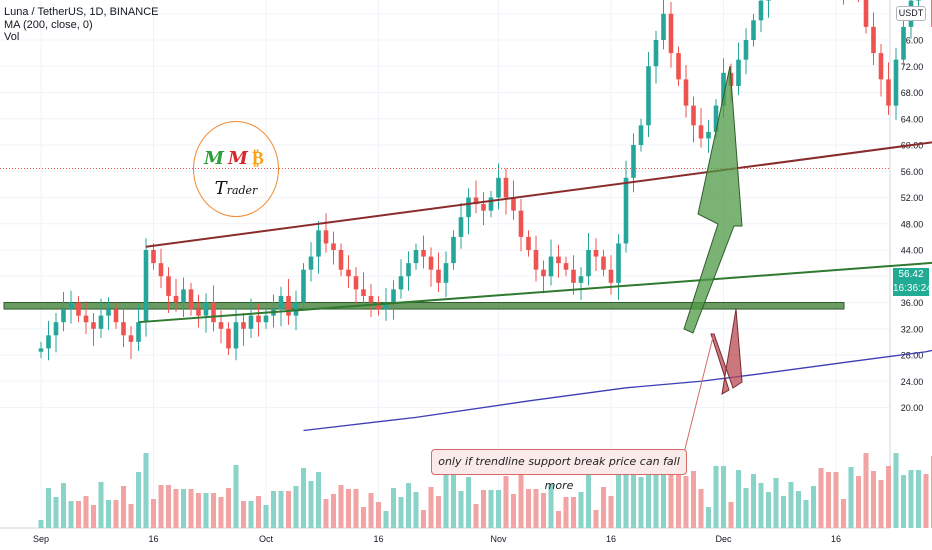 Image resolution: width=932 pixels, height=550 pixels. Describe the element at coordinates (41, 539) in the screenshot. I see `time-tick-label: Sep` at that location.